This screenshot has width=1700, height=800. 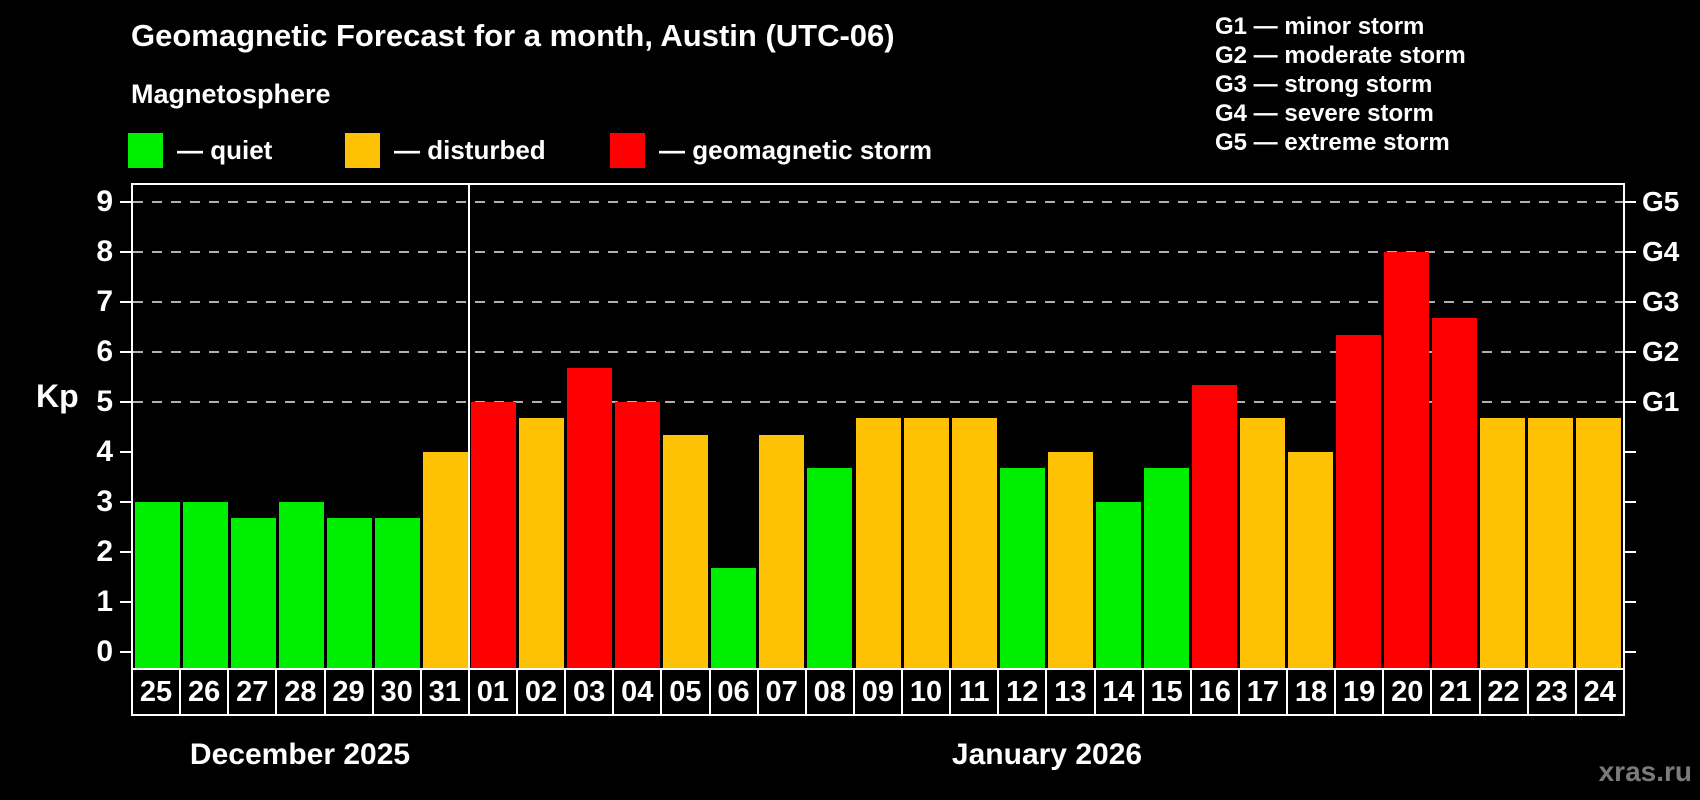 I want to click on g-level-label-G2: G2, so click(x=1661, y=351).